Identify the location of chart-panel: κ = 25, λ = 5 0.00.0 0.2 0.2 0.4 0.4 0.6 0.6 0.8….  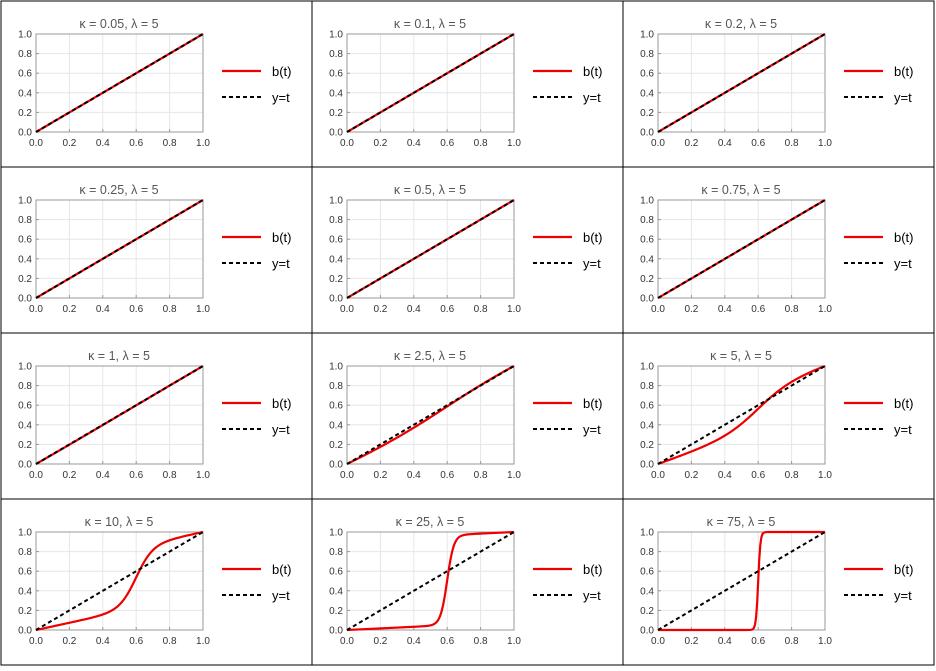
(467, 582).